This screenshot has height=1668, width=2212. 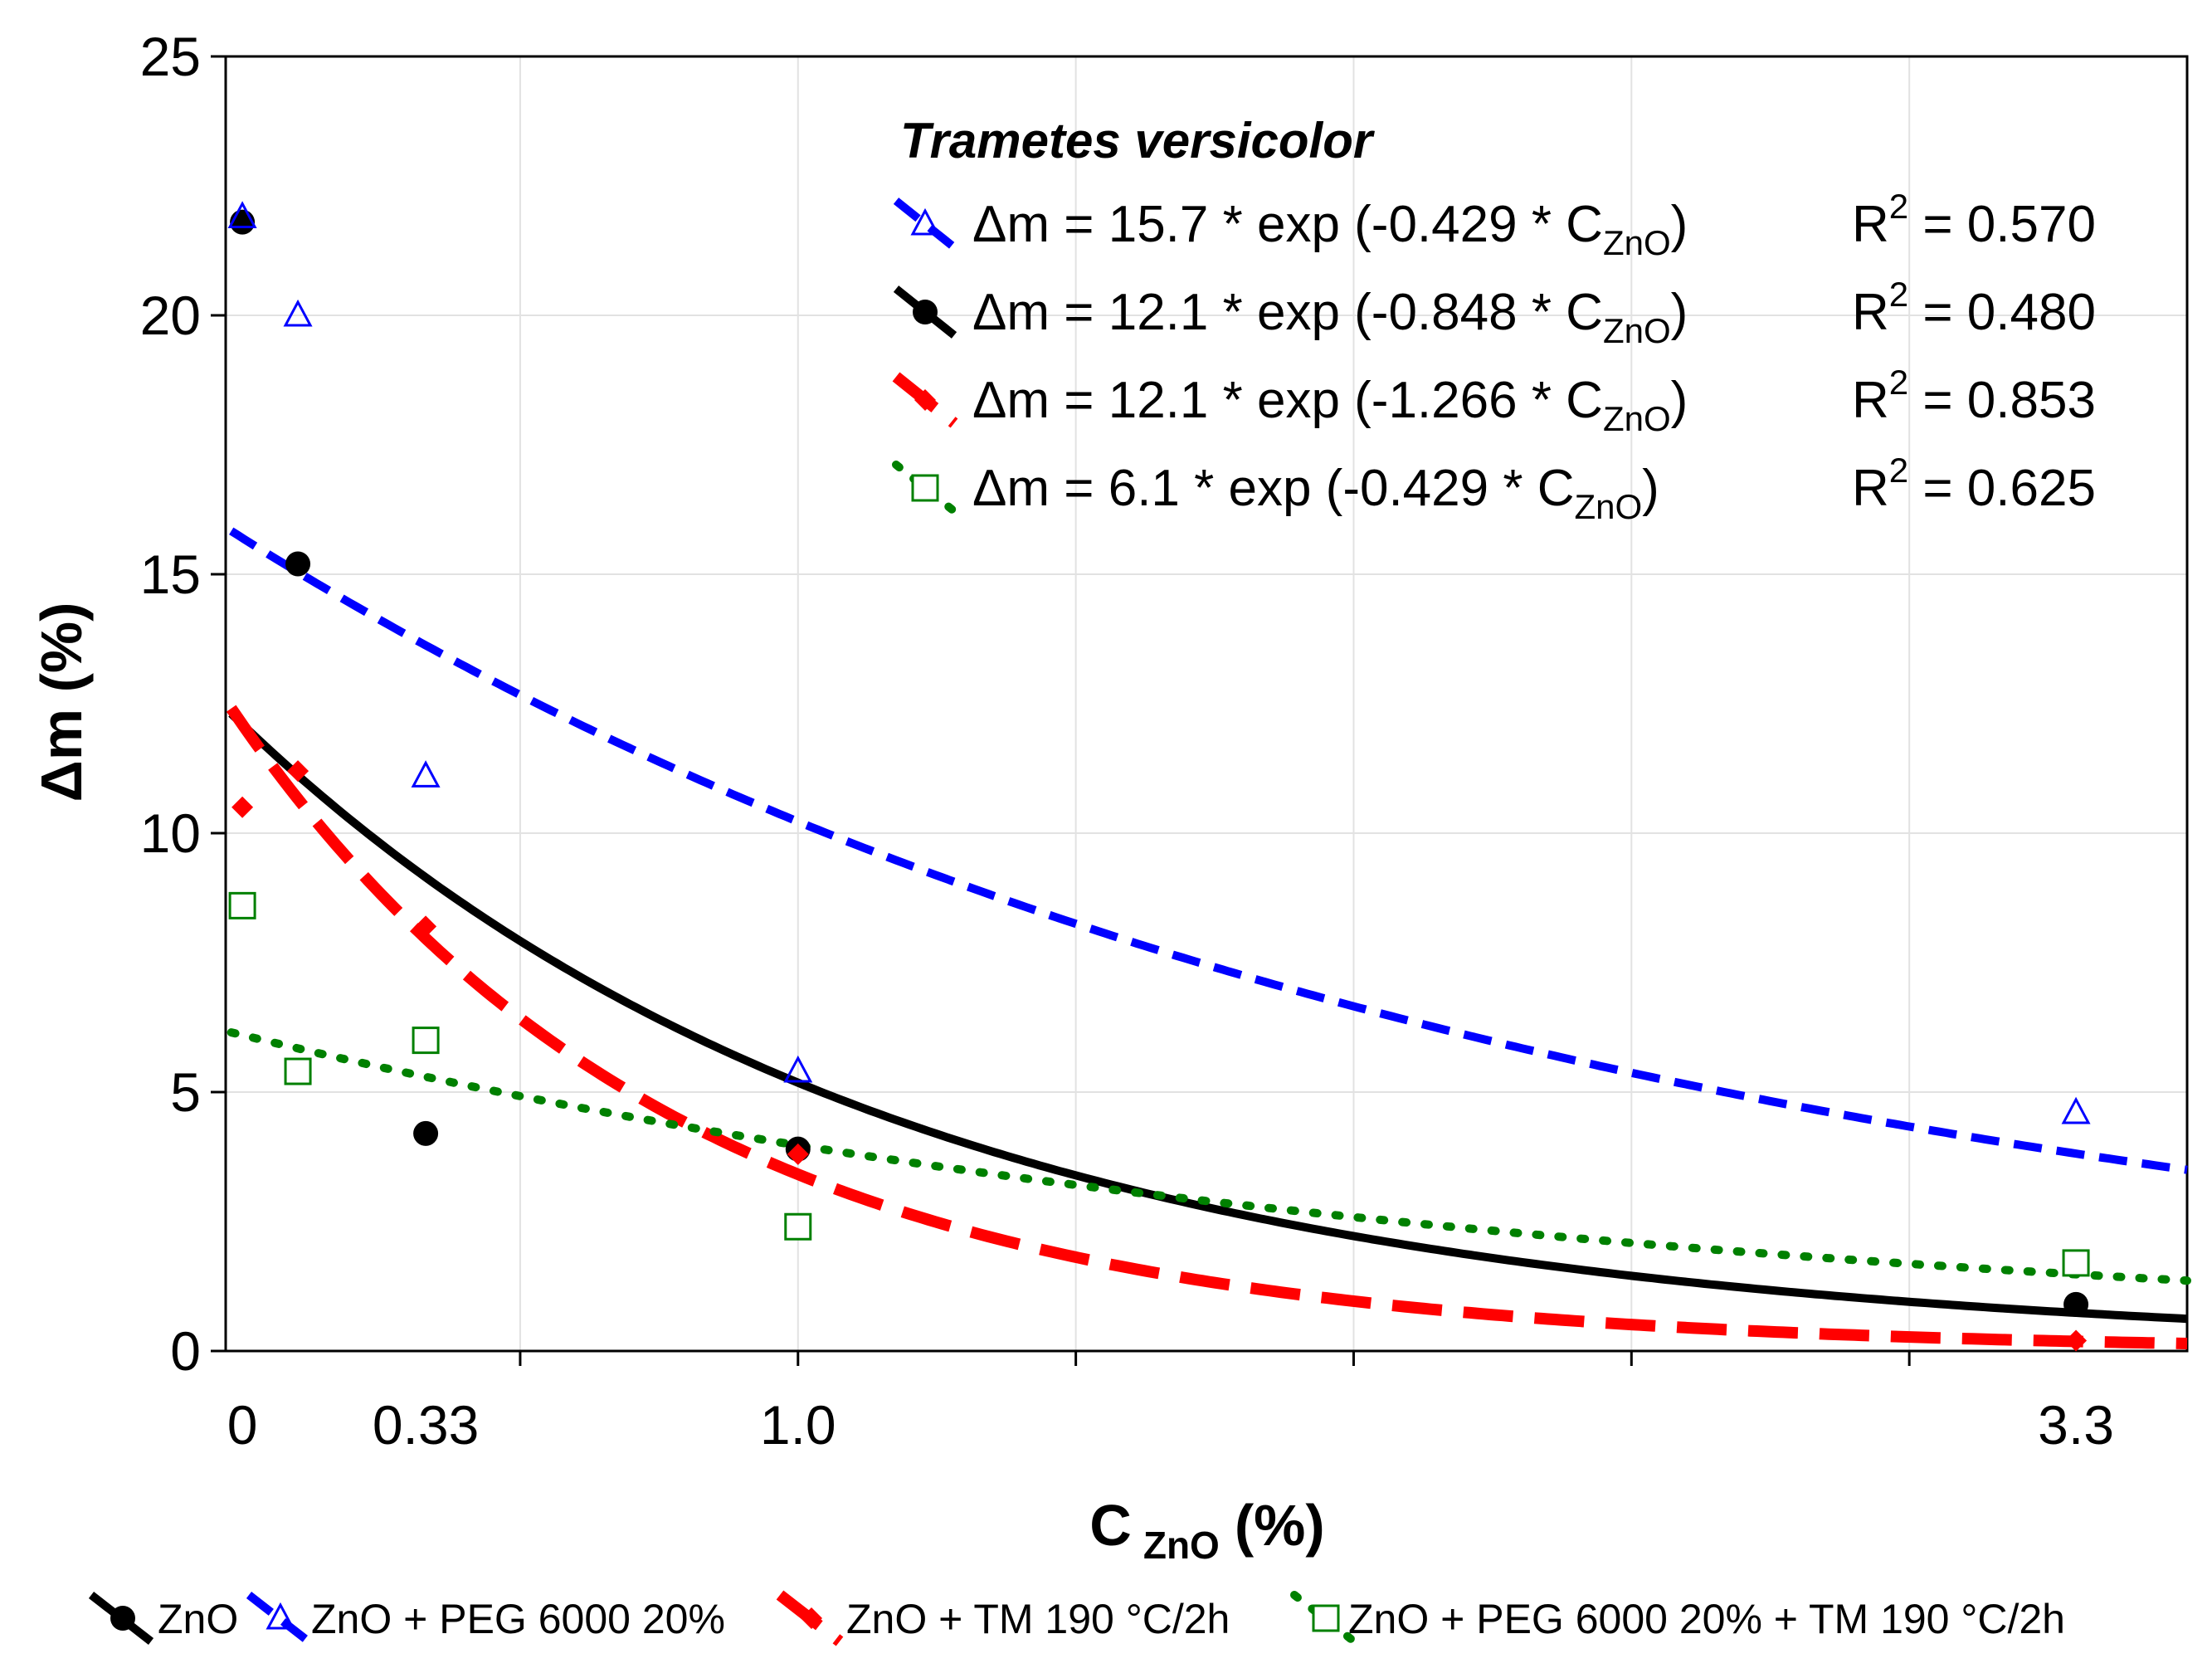 I want to click on fit-equation: Δm = 6.1 * exp (-0.429 * CZnO), so click(x=1315, y=493).